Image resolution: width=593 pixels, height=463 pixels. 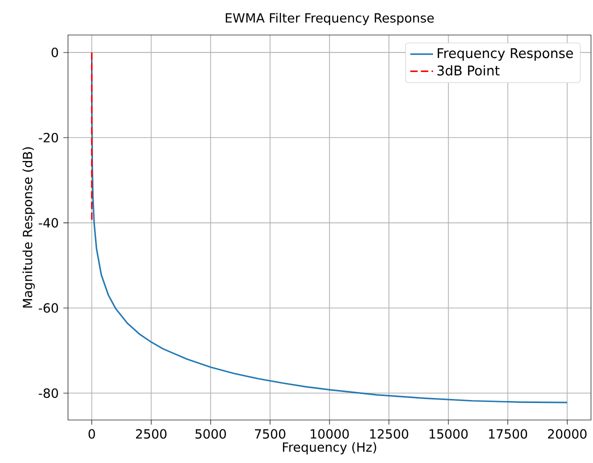 I want to click on y-tick-label: -60, so click(x=48, y=308).